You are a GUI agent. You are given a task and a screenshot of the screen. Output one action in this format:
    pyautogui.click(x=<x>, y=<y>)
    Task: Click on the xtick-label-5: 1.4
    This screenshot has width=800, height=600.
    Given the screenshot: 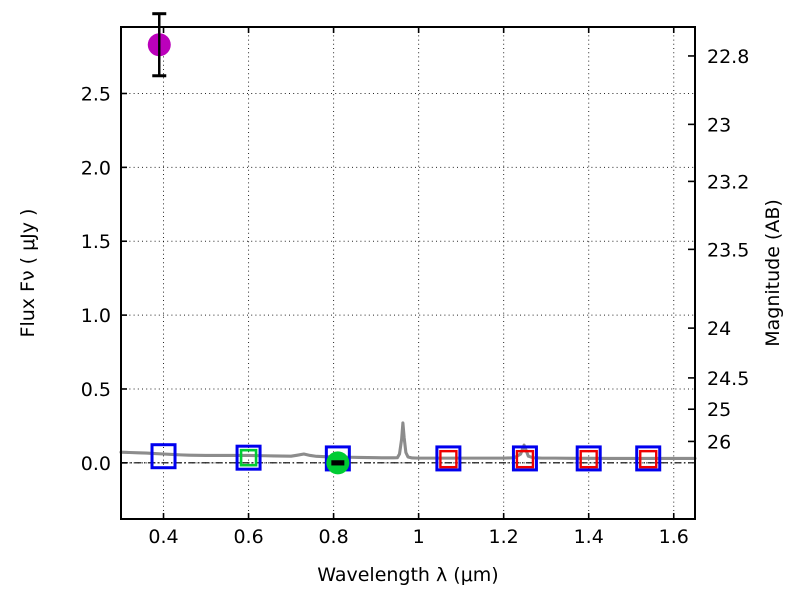 What is the action you would take?
    pyautogui.click(x=589, y=537)
    